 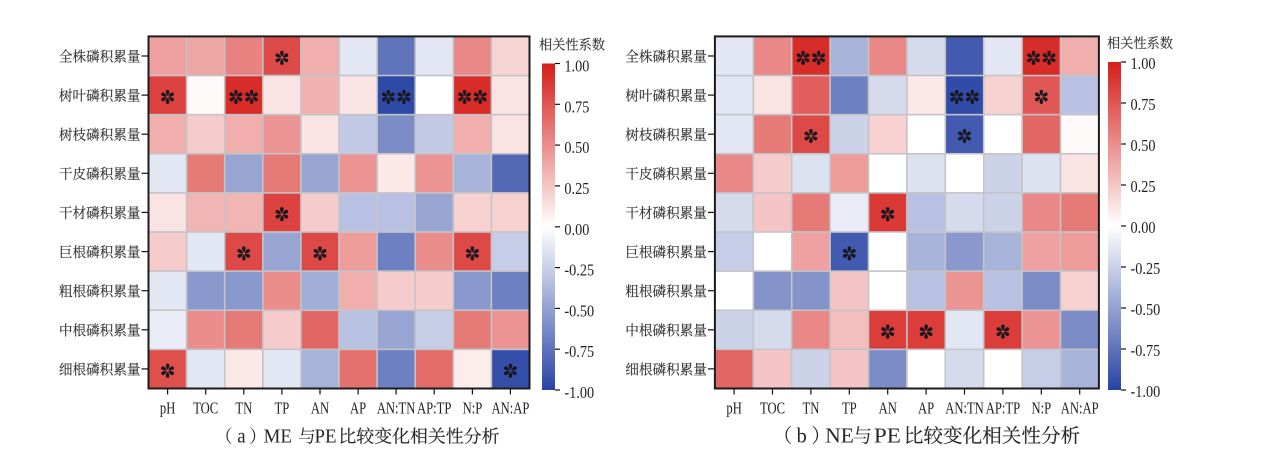 I want to click on svg-text: ME, so click(x=278, y=437).